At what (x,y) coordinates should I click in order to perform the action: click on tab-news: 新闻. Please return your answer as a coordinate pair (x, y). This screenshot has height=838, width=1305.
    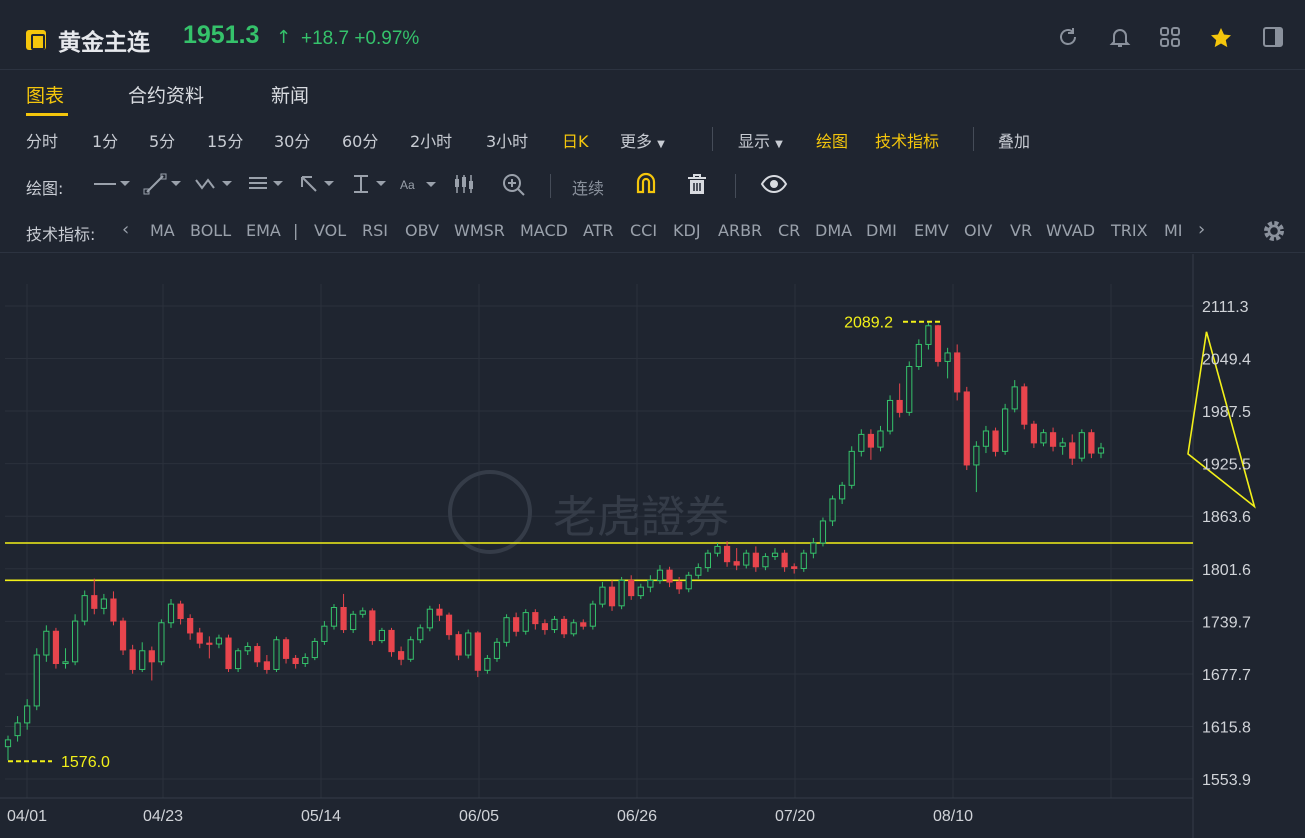
    Looking at the image, I should click on (290, 96).